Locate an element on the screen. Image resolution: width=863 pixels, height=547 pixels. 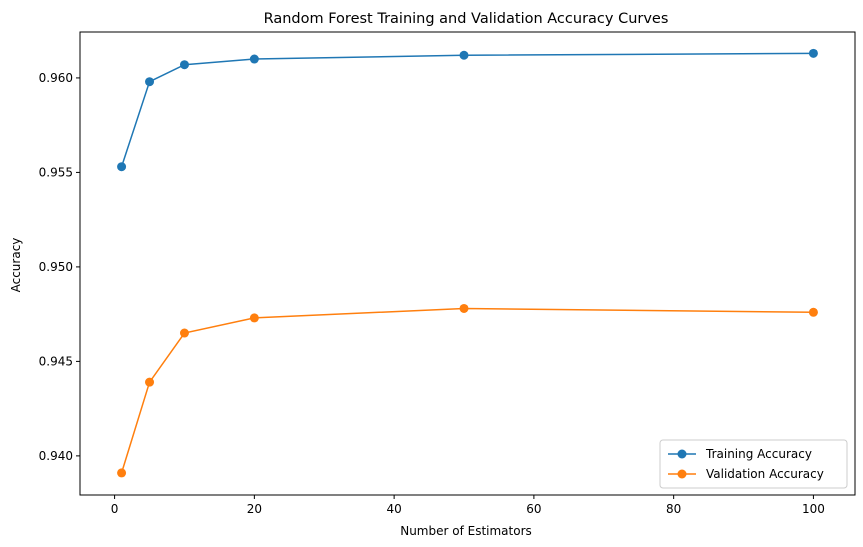
legend-entry-validation: Validation Accuracy is located at coordinates (746, 474).